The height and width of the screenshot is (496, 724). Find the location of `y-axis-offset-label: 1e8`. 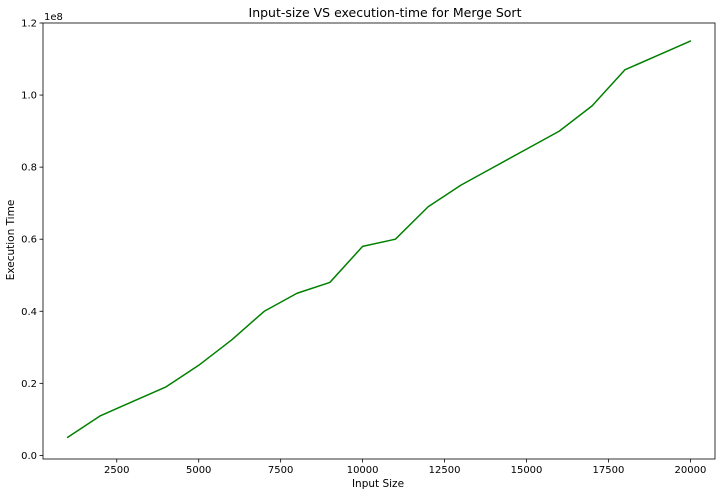

y-axis-offset-label: 1e8 is located at coordinates (53, 17).